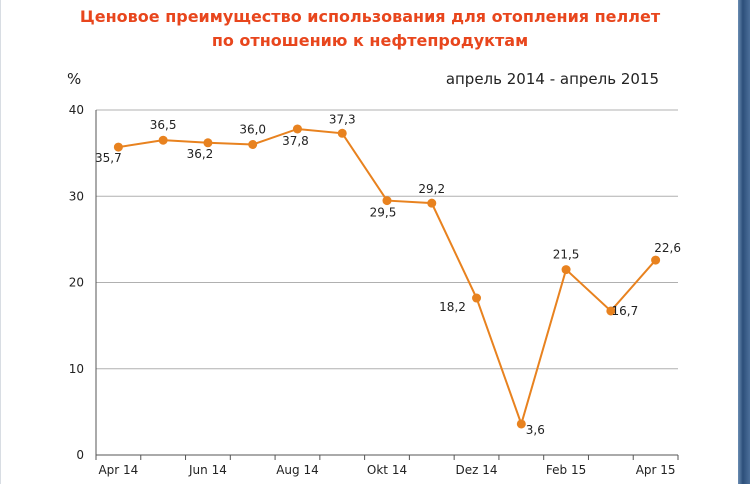 The width and height of the screenshot is (750, 484). What do you see at coordinates (297, 470) in the screenshot?
I see `x-tick-label: Aug 14` at bounding box center [297, 470].